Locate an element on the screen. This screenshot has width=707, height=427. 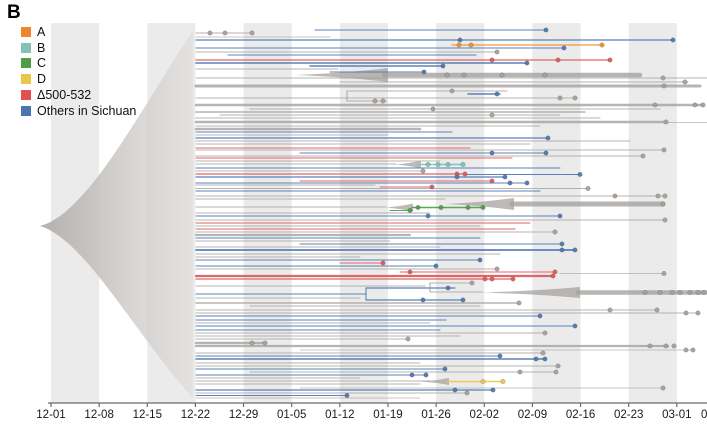
axis-tick-label: 01-19 is located at coordinates (387, 415).